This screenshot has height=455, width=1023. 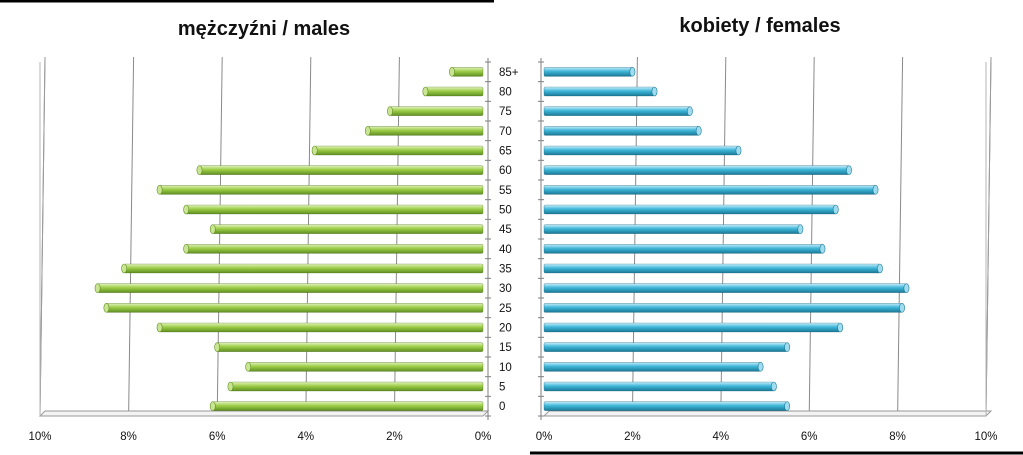 What do you see at coordinates (42, 236) in the screenshot?
I see `males-wall-edge` at bounding box center [42, 236].